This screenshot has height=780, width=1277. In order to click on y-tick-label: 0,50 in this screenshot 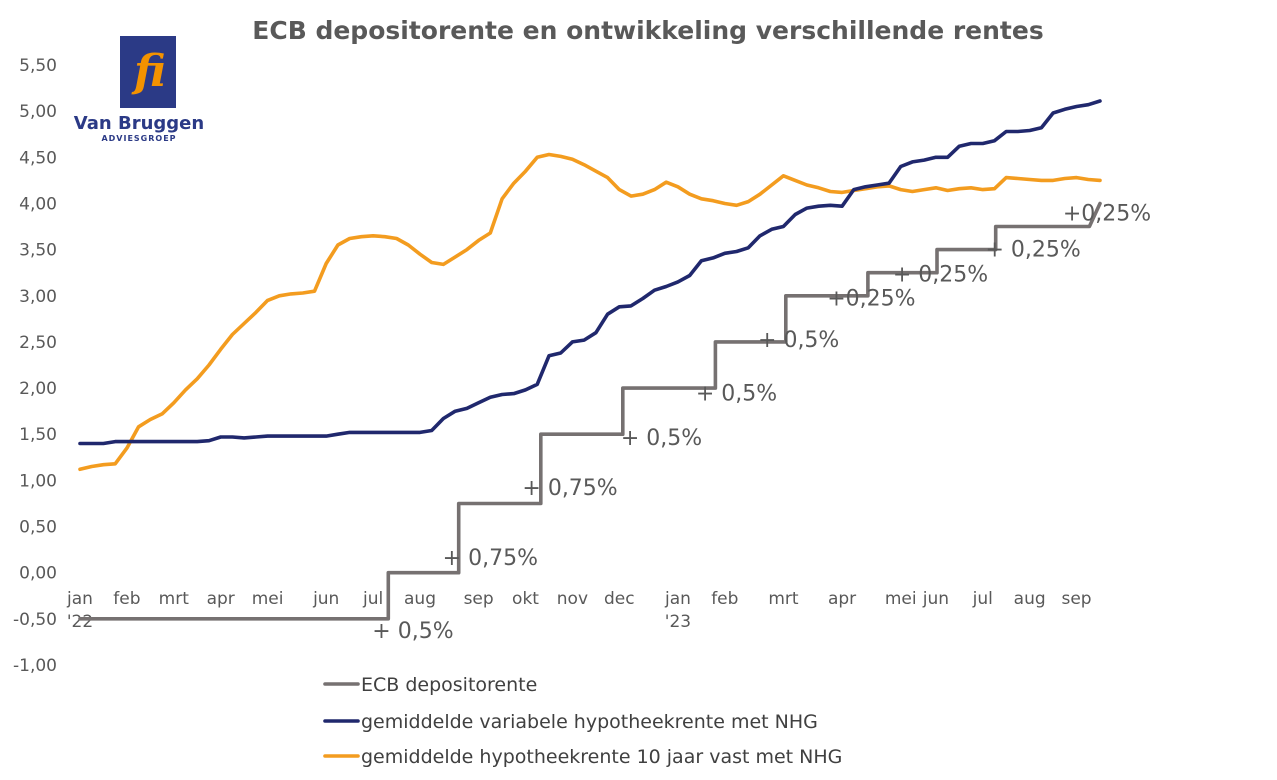, I will do `click(38, 528)`.